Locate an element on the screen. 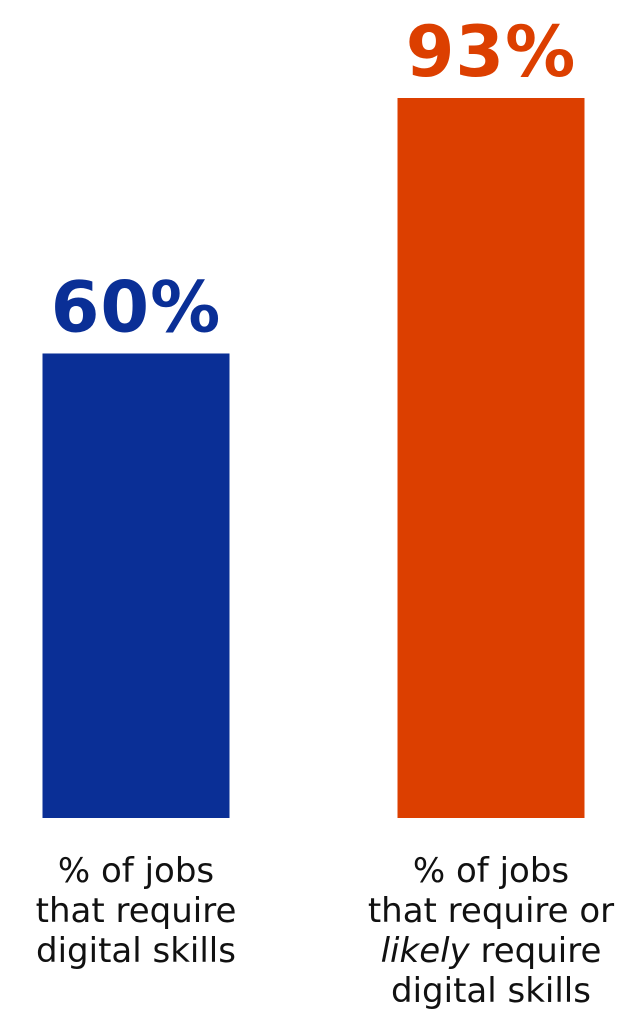 The height and width of the screenshot is (1035, 643). category-label-1: % of jobs that require digital skills is located at coordinates (136, 911).